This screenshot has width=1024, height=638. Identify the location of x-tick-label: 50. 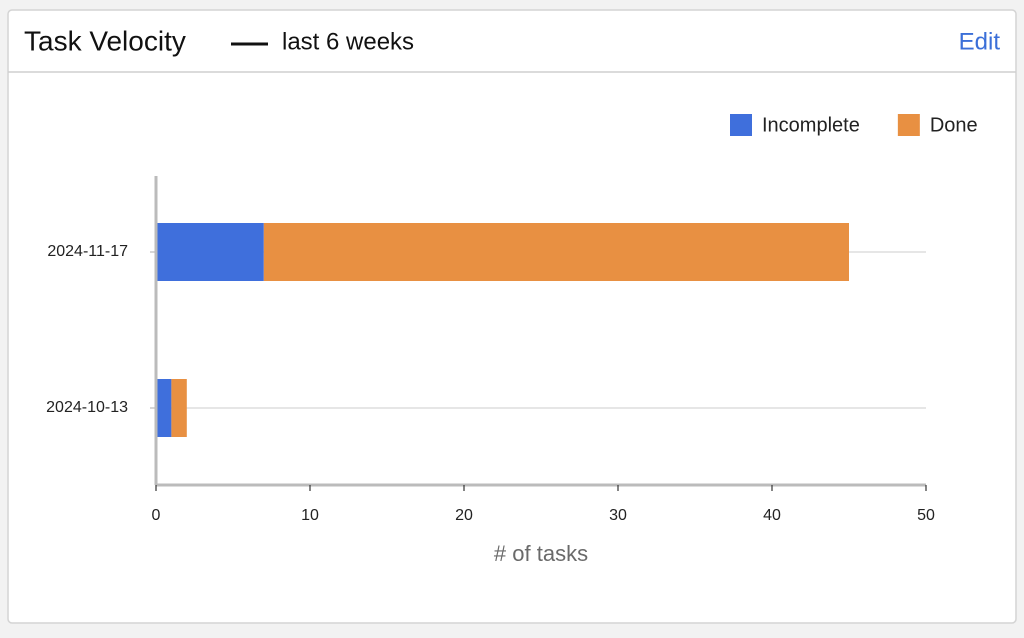
(926, 515).